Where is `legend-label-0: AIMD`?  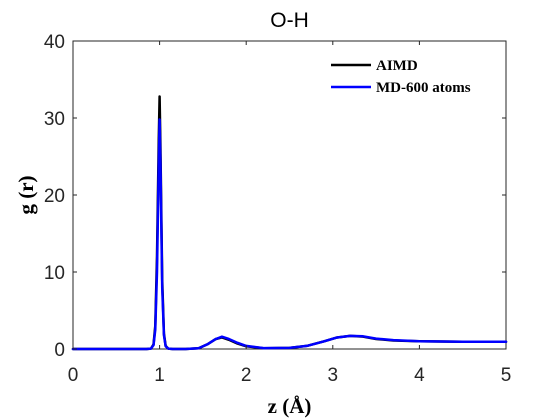 legend-label-0: AIMD is located at coordinates (397, 66).